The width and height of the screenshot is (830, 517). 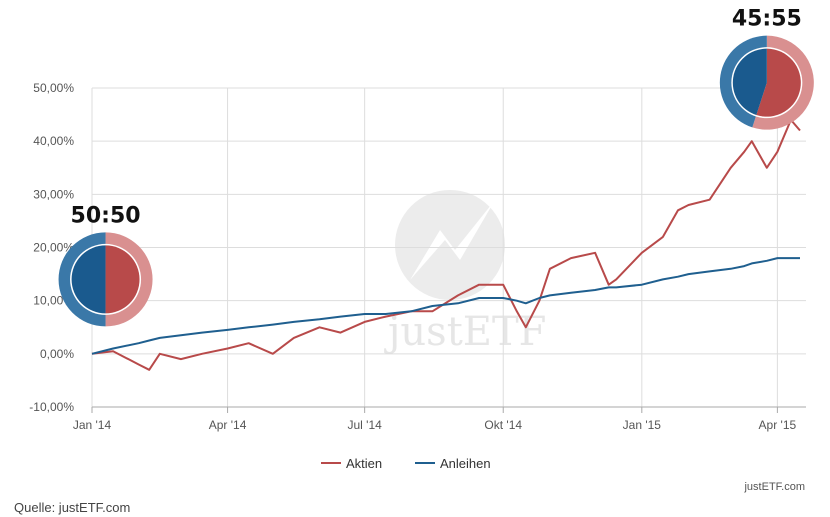 I want to click on watermark-text: justETF, so click(x=465, y=332).